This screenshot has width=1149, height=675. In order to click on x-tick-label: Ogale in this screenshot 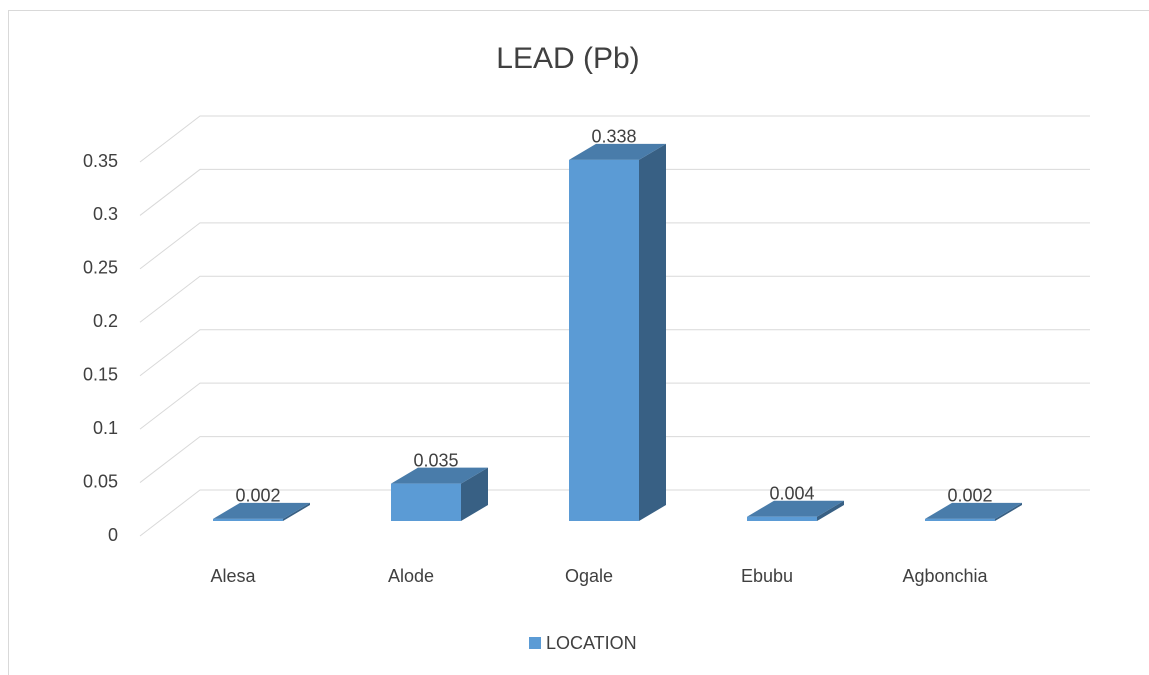, I will do `click(589, 576)`.